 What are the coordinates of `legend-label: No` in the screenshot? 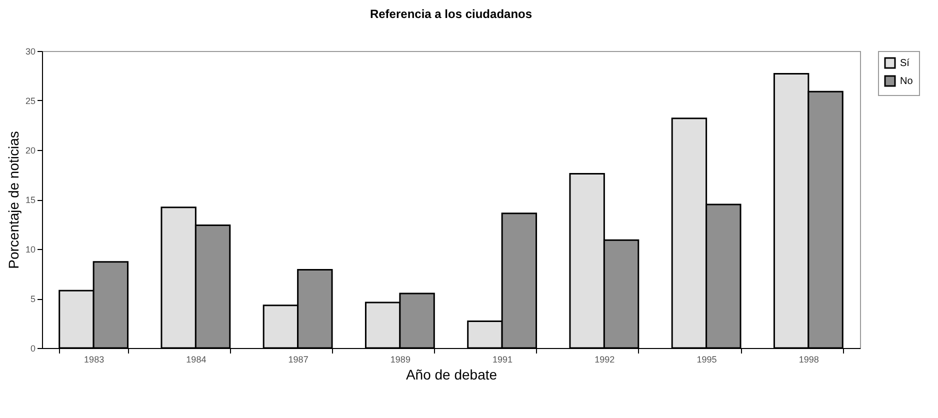 It's located at (907, 81).